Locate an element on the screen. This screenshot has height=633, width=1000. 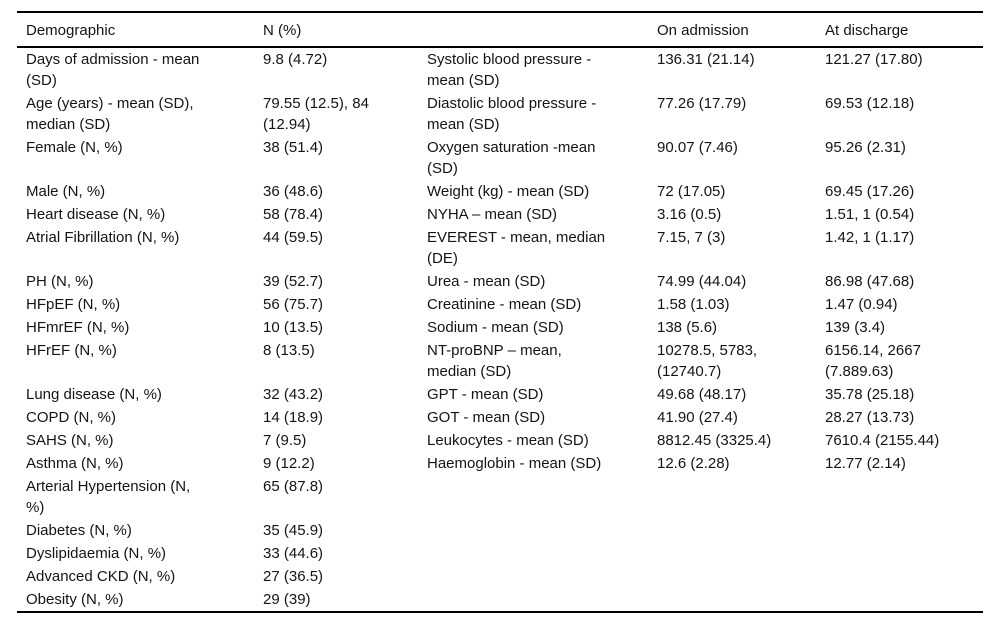
col-header-blank is located at coordinates (542, 30).